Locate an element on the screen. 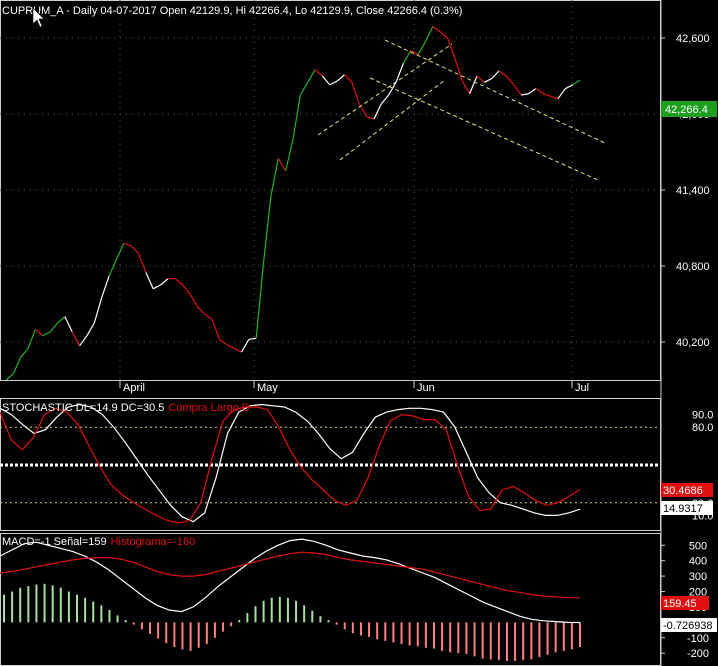 Image resolution: width=718 pixels, height=666 pixels. macd-series-macd is located at coordinates (290, 581).